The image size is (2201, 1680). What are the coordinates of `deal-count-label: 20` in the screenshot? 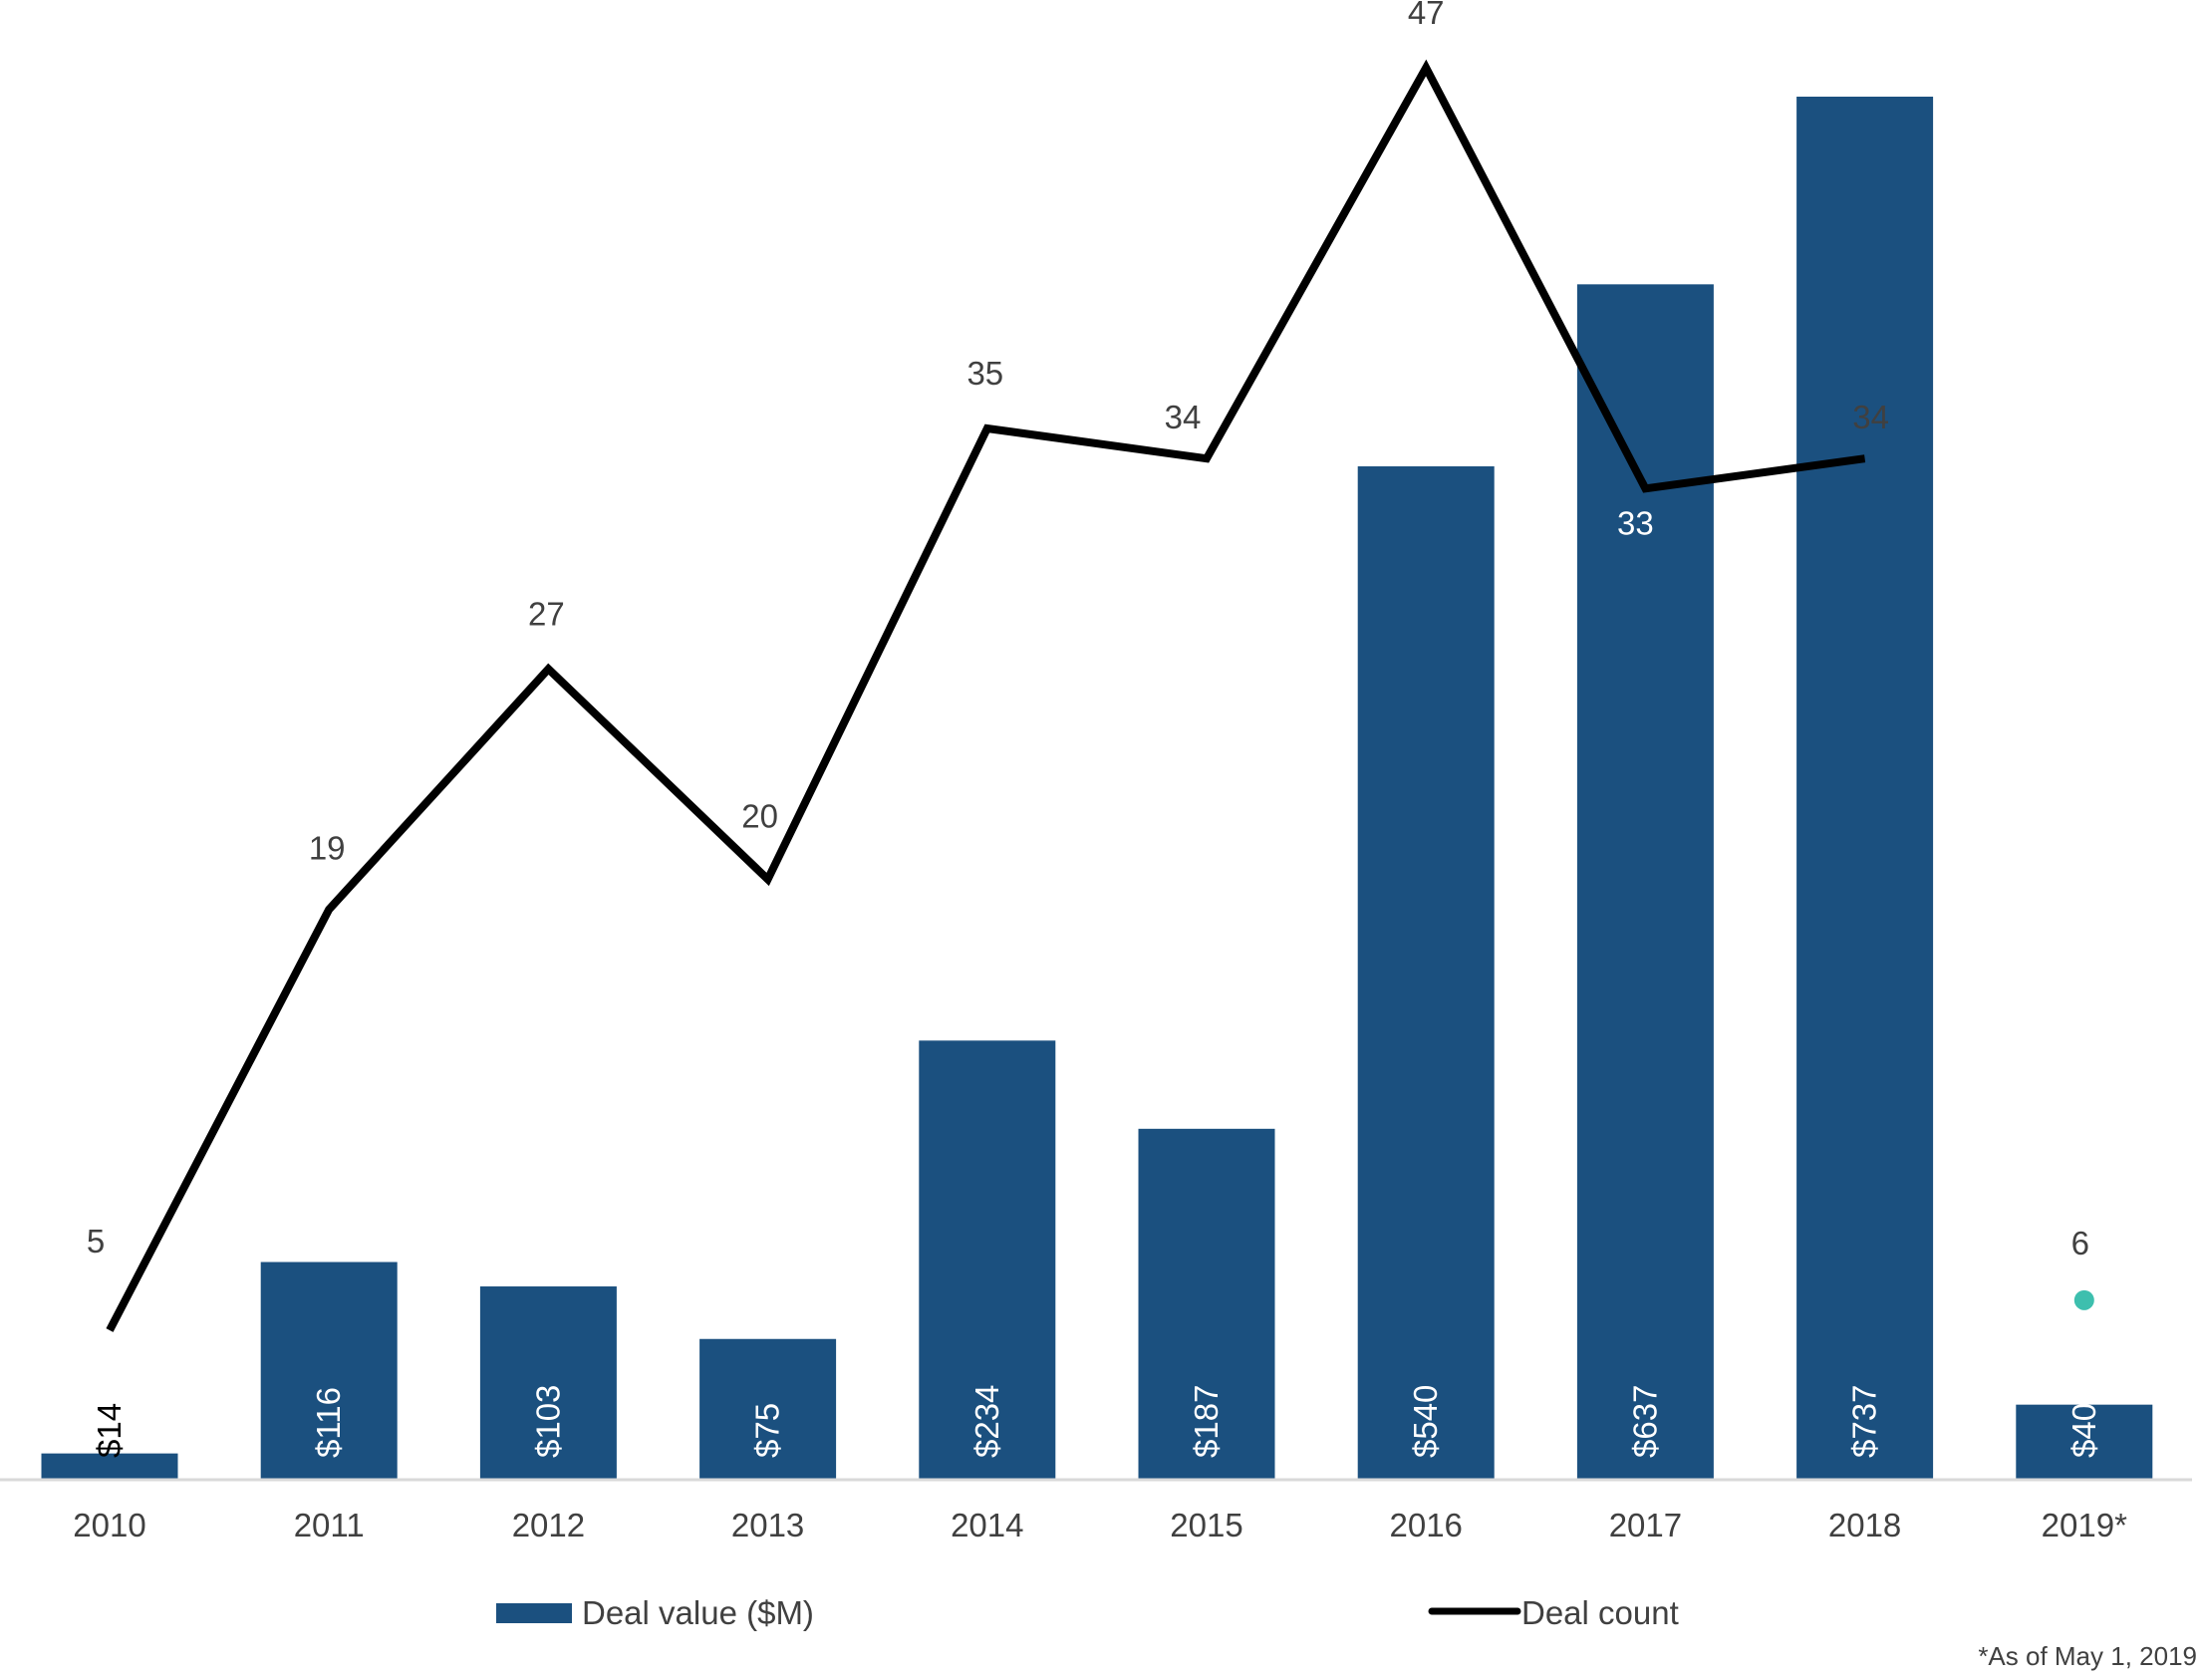 It's located at (759, 816).